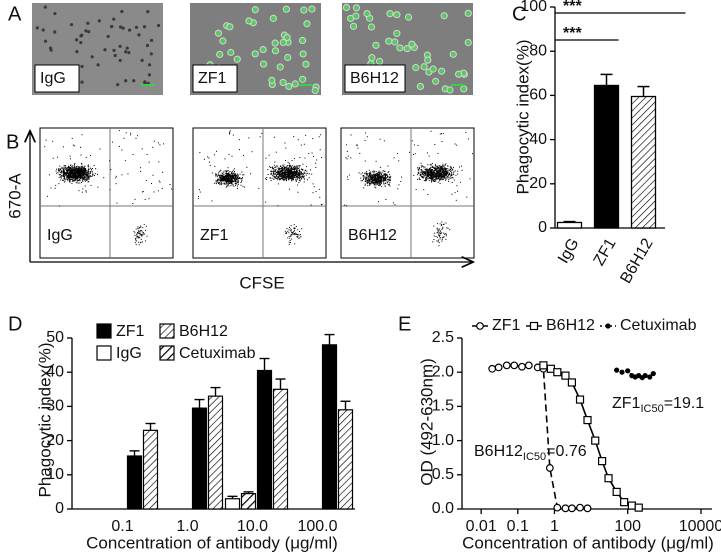 The width and height of the screenshot is (721, 555). What do you see at coordinates (330, 427) in the screenshot?
I see `bar` at bounding box center [330, 427].